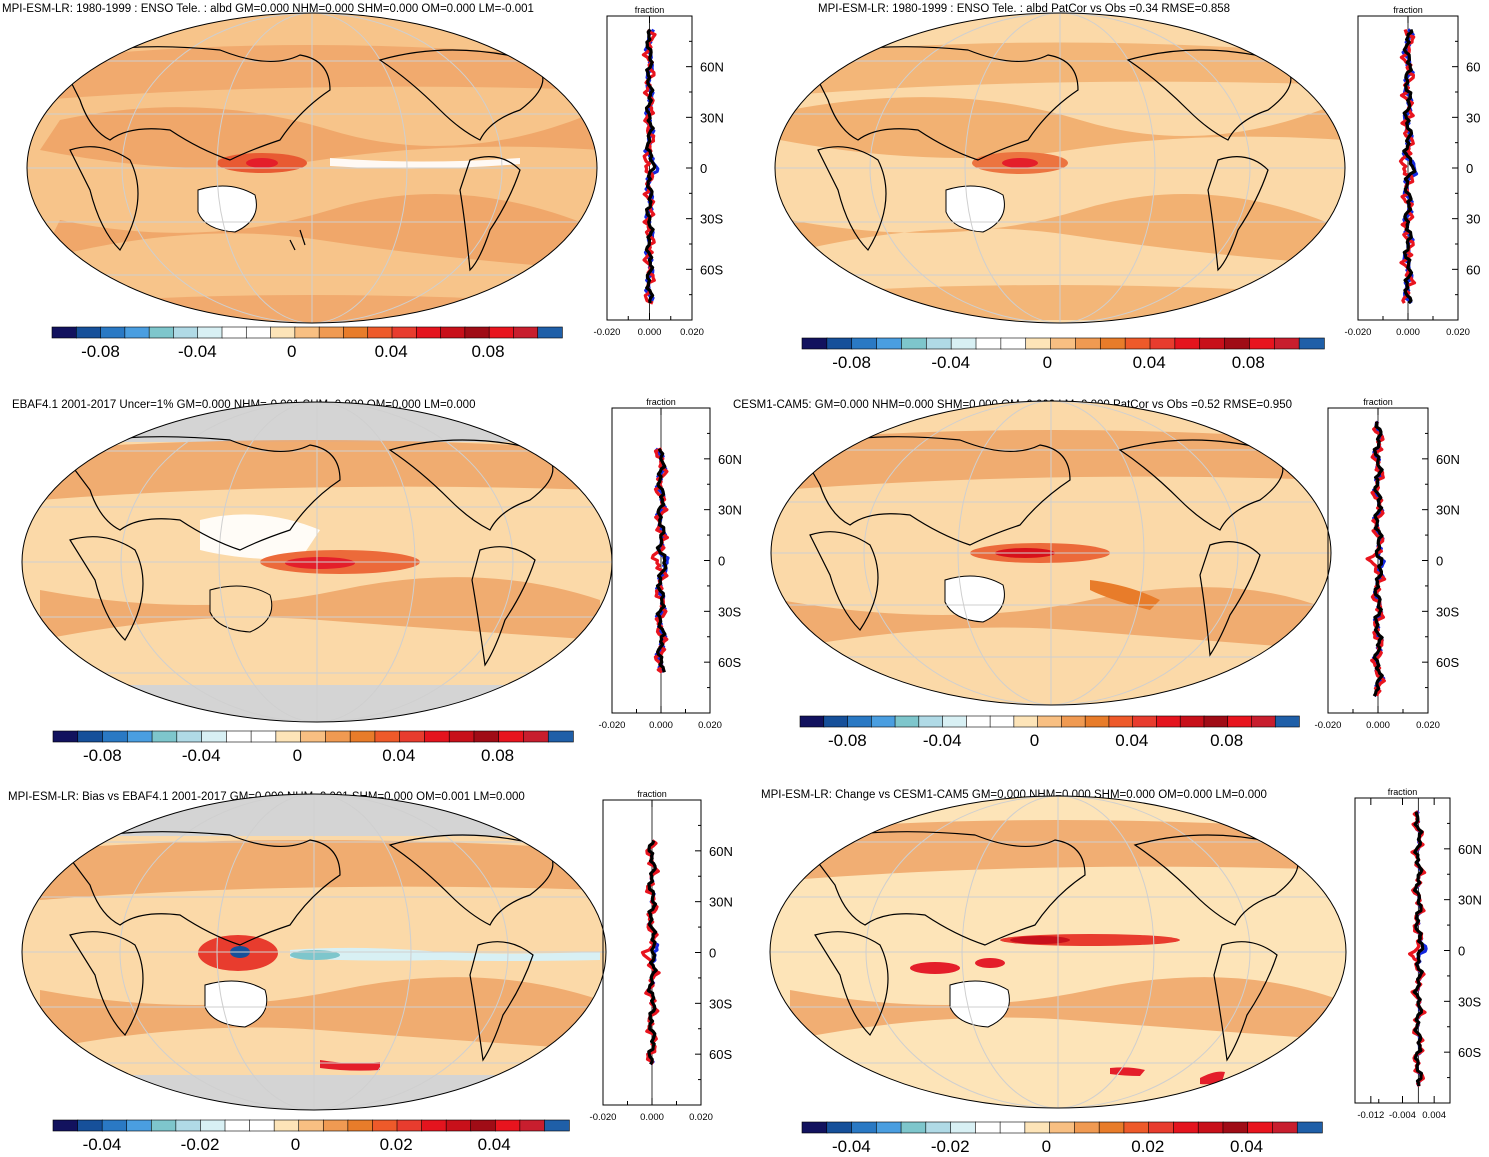 The height and width of the screenshot is (1157, 1489). What do you see at coordinates (1062, 1138) in the screenshot?
I see `colorbar: -0.04 -0.02 0 0.02 0.04` at bounding box center [1062, 1138].